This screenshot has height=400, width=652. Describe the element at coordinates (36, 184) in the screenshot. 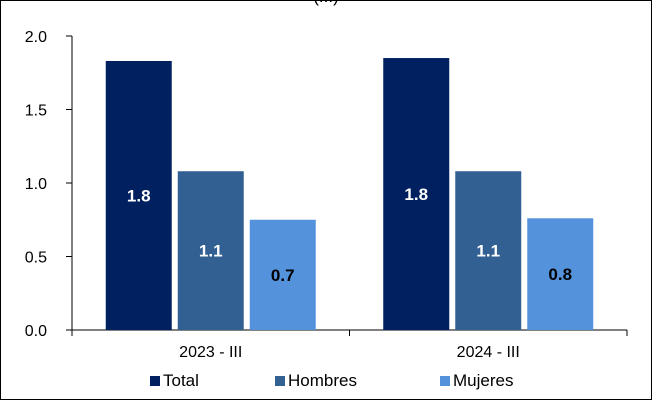

I see `y-tick-label: 1.0` at that location.